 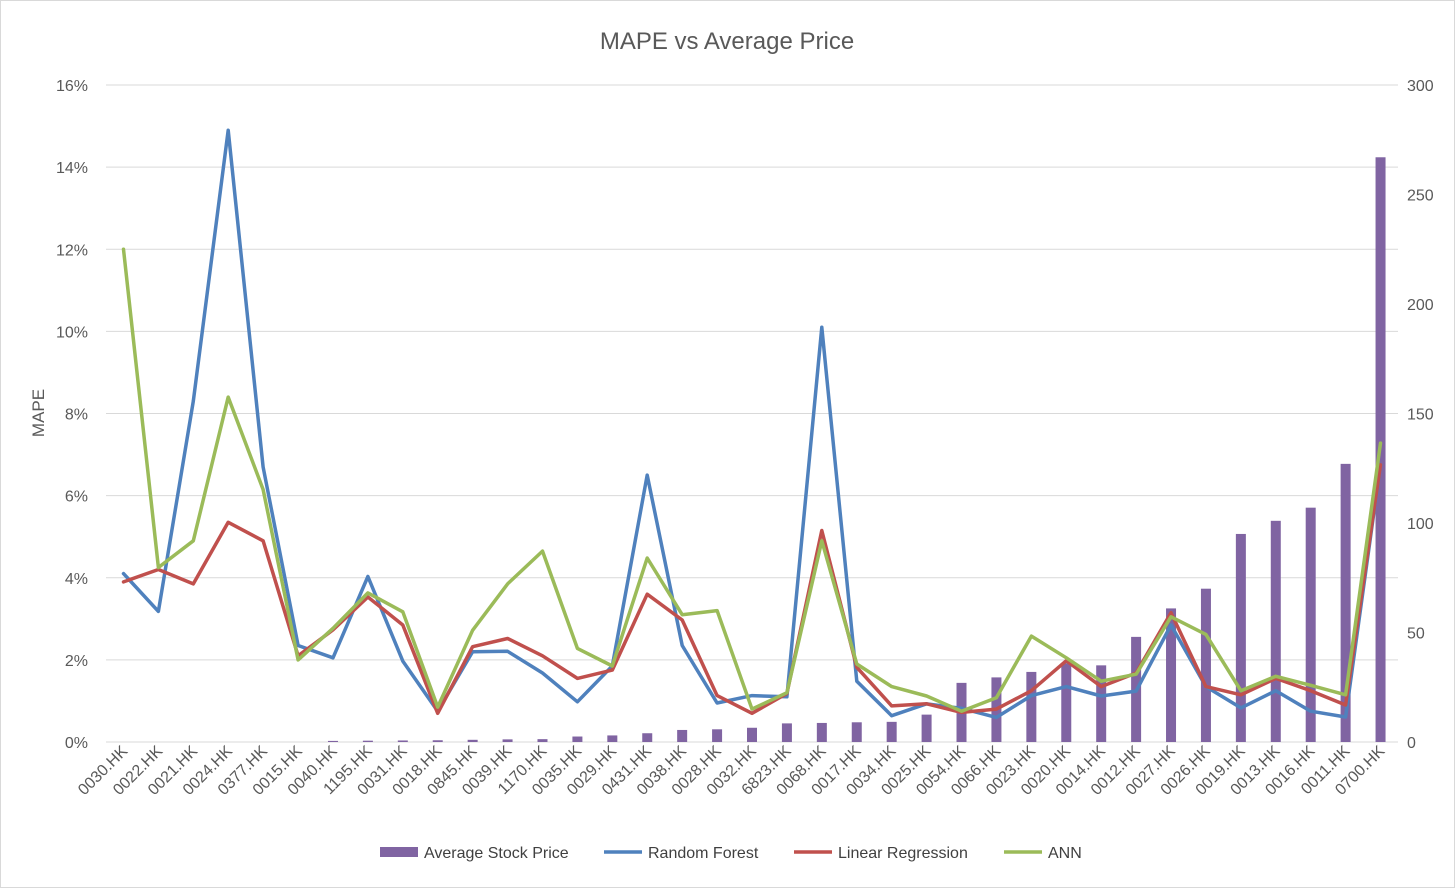 I want to click on legend-label: Random Forest, so click(x=703, y=853).